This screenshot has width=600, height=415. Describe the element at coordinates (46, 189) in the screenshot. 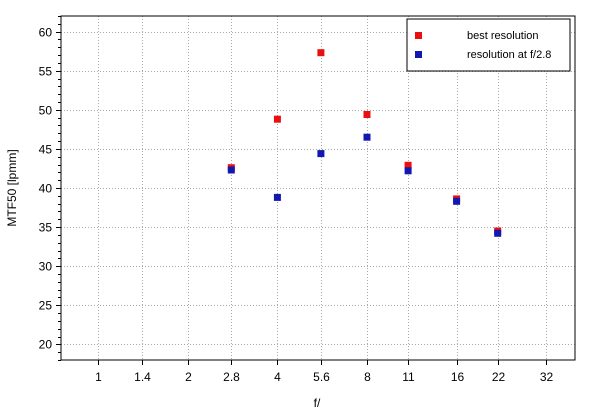

I see `y-tick-label-40: 40` at that location.